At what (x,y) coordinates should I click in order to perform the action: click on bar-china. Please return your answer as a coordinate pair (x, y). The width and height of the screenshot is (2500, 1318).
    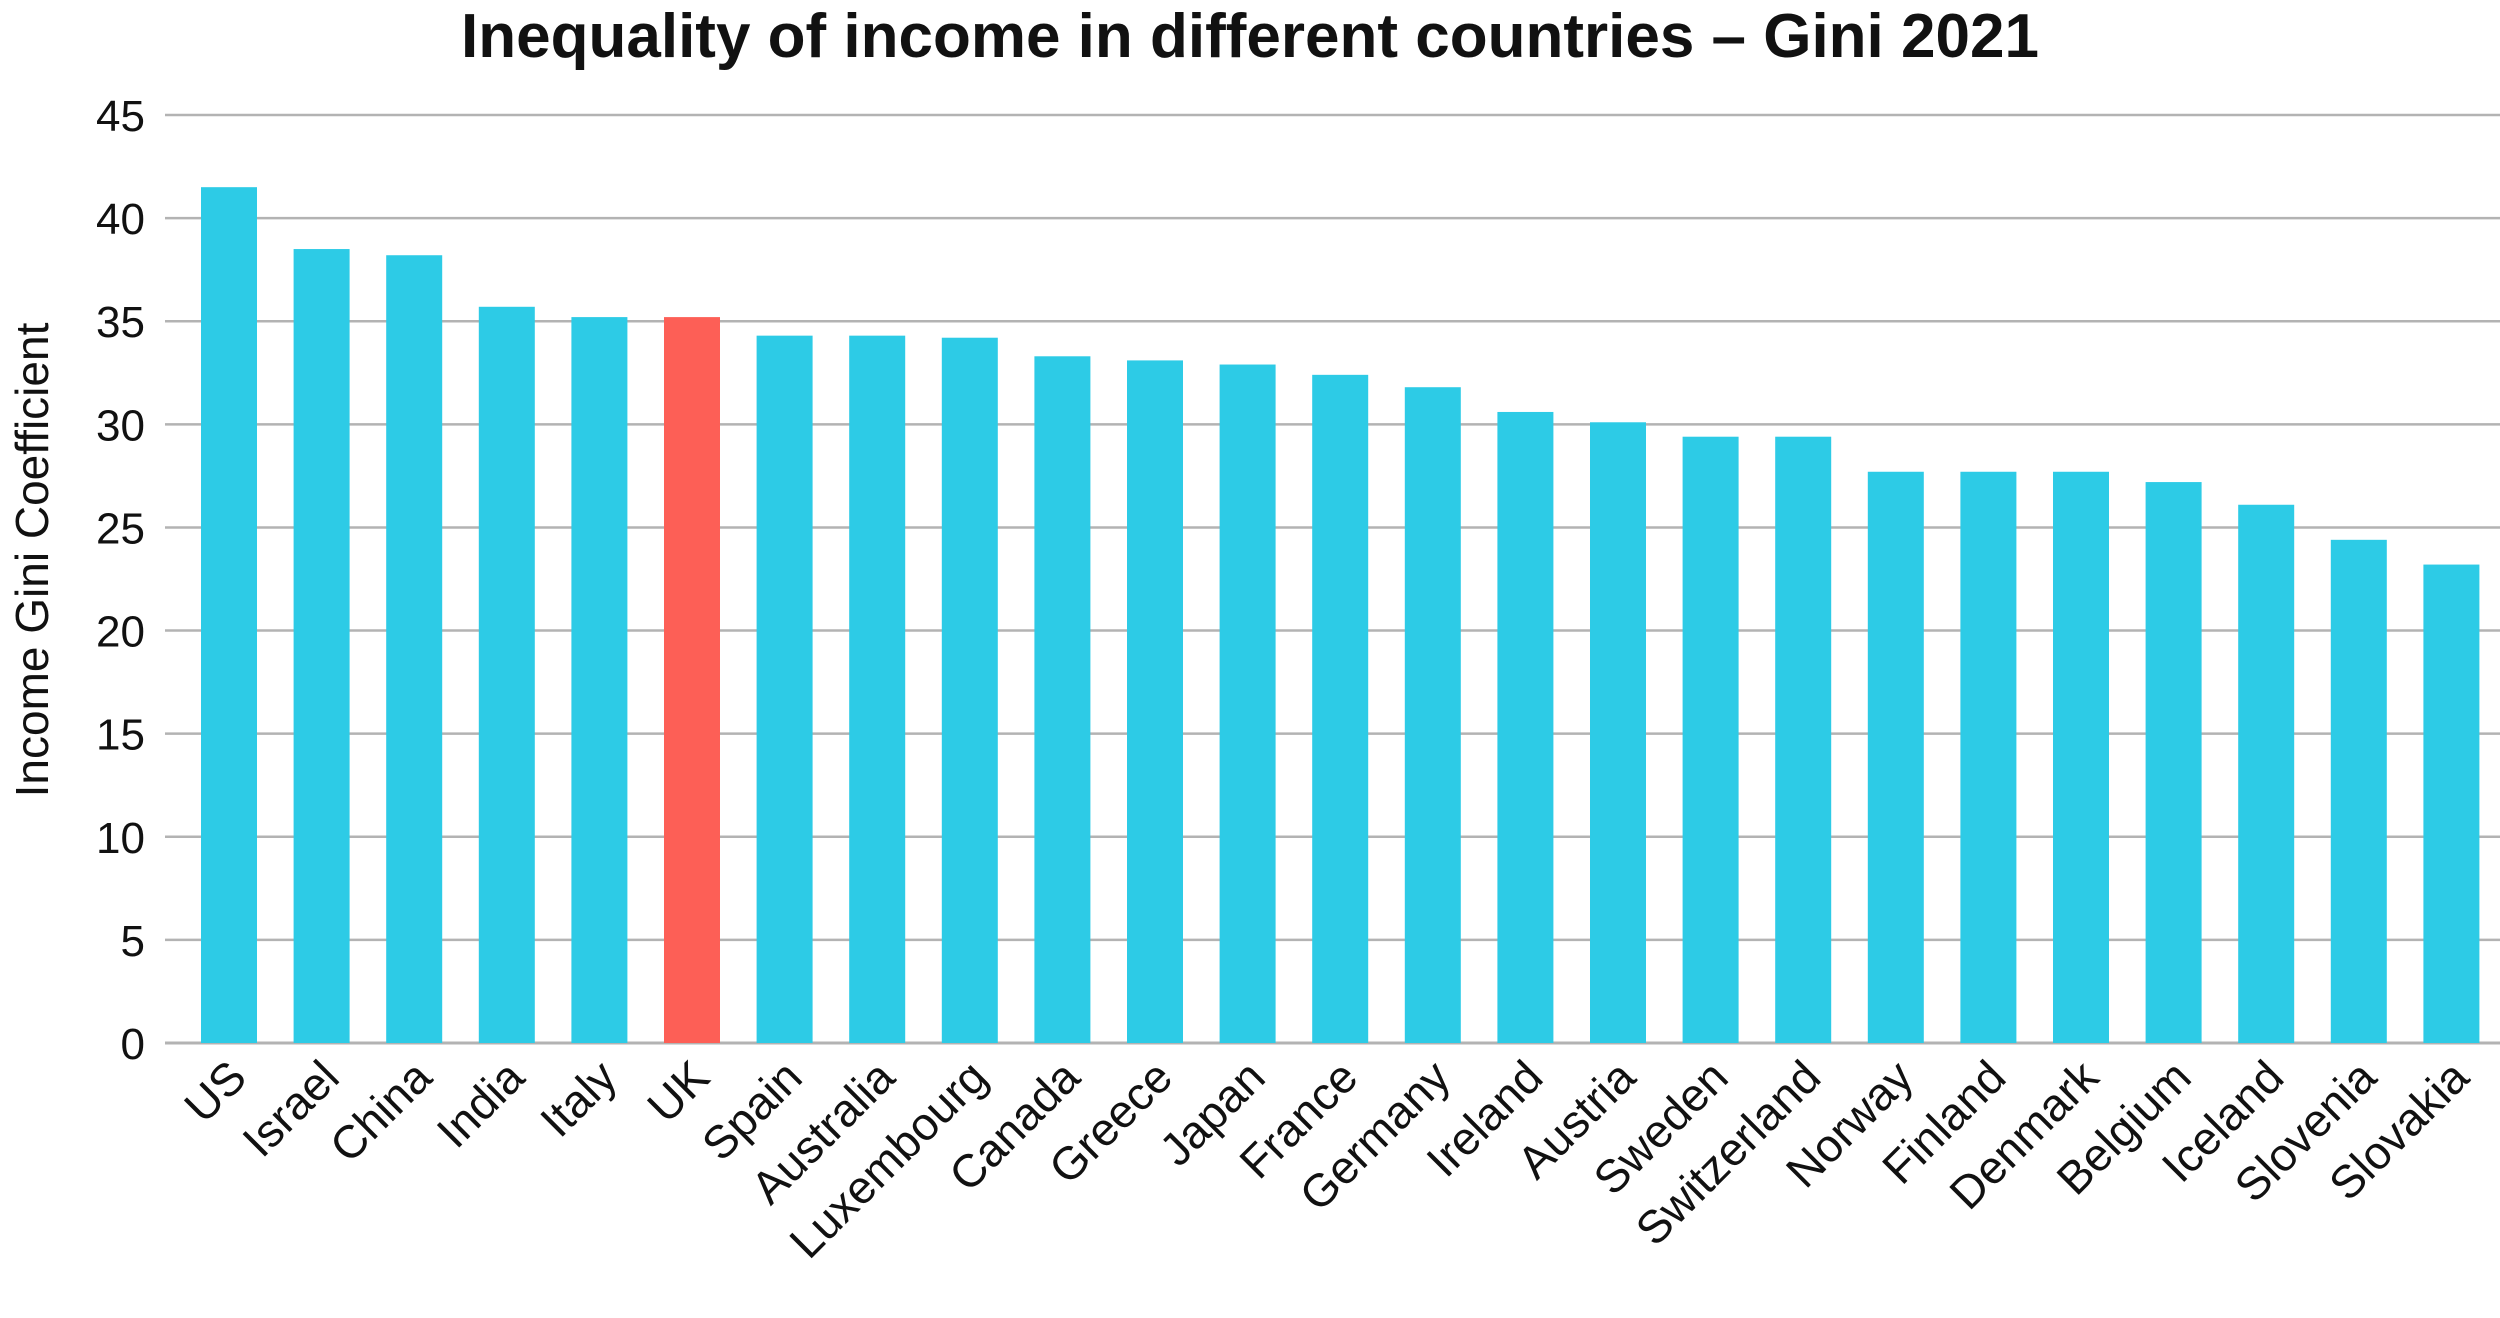
    Looking at the image, I should click on (414, 649).